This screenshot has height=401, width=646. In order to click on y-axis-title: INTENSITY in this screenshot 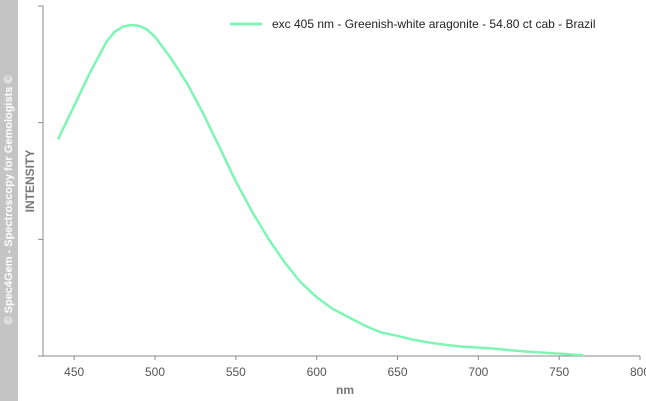, I will do `click(30, 181)`.